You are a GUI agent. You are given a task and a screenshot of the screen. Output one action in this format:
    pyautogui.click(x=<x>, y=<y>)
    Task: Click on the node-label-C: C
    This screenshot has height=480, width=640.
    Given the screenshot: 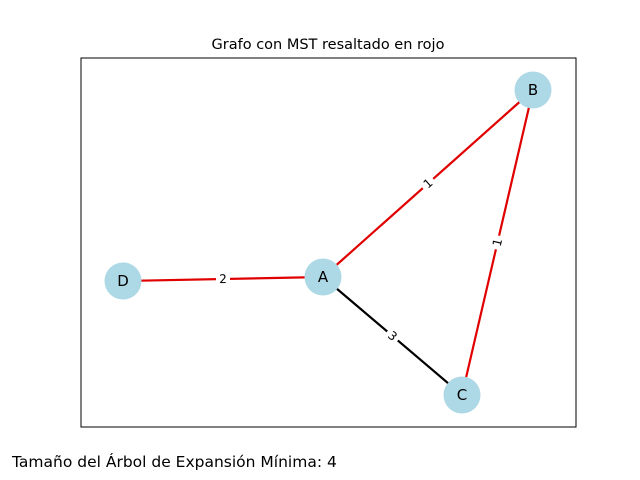 What is the action you would take?
    pyautogui.click(x=462, y=395)
    